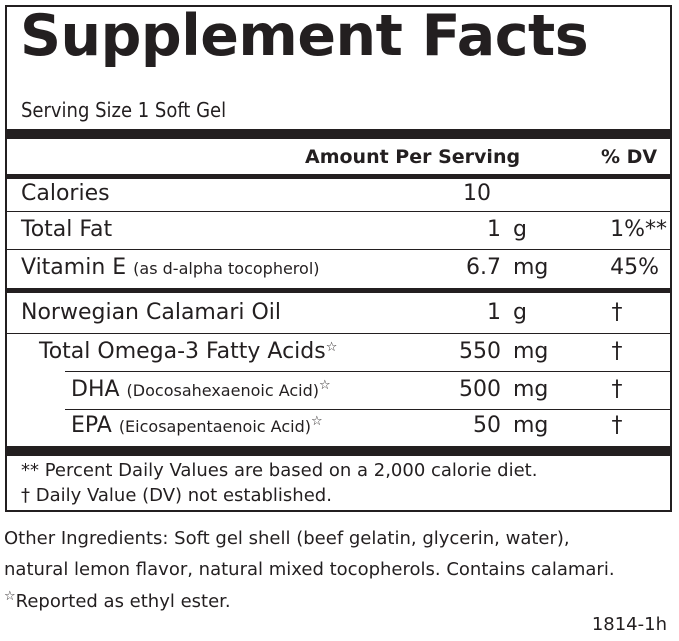  I want to click on row-vitamin-e-note: (as d-alpha tocopherol), so click(226, 268).